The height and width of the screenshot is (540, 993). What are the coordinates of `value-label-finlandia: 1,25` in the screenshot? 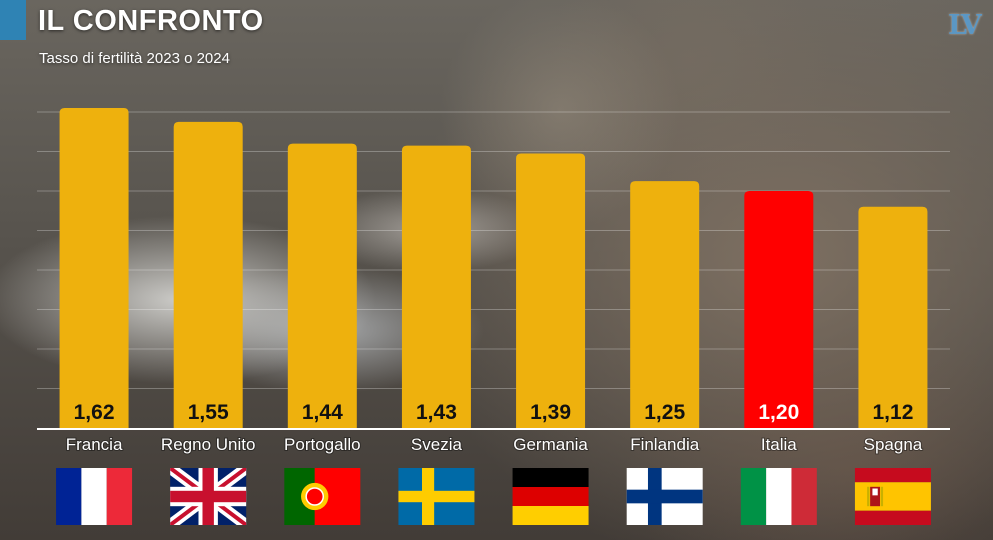 It's located at (664, 412).